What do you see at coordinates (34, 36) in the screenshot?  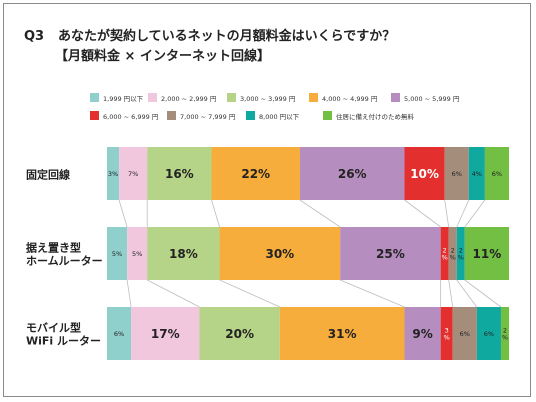 I see `question-number: Q3` at bounding box center [34, 36].